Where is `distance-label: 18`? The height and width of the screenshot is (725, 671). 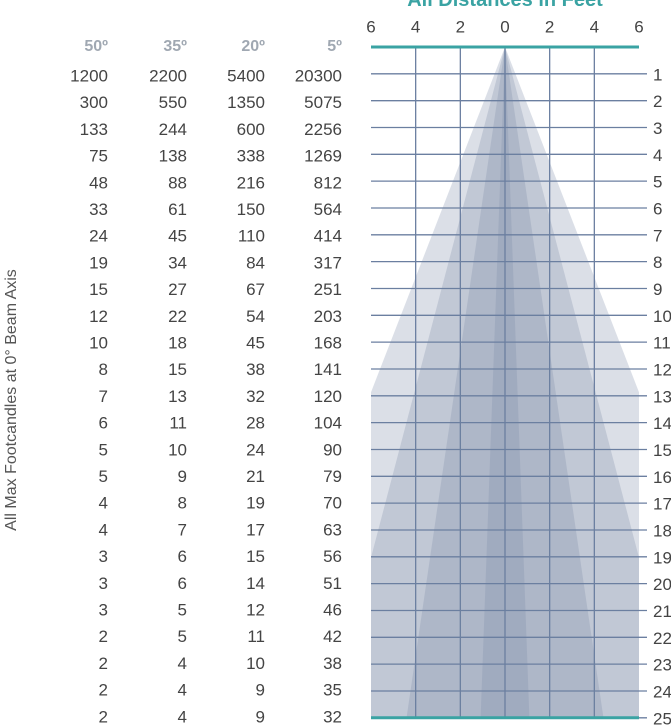 distance-label: 18 is located at coordinates (662, 530).